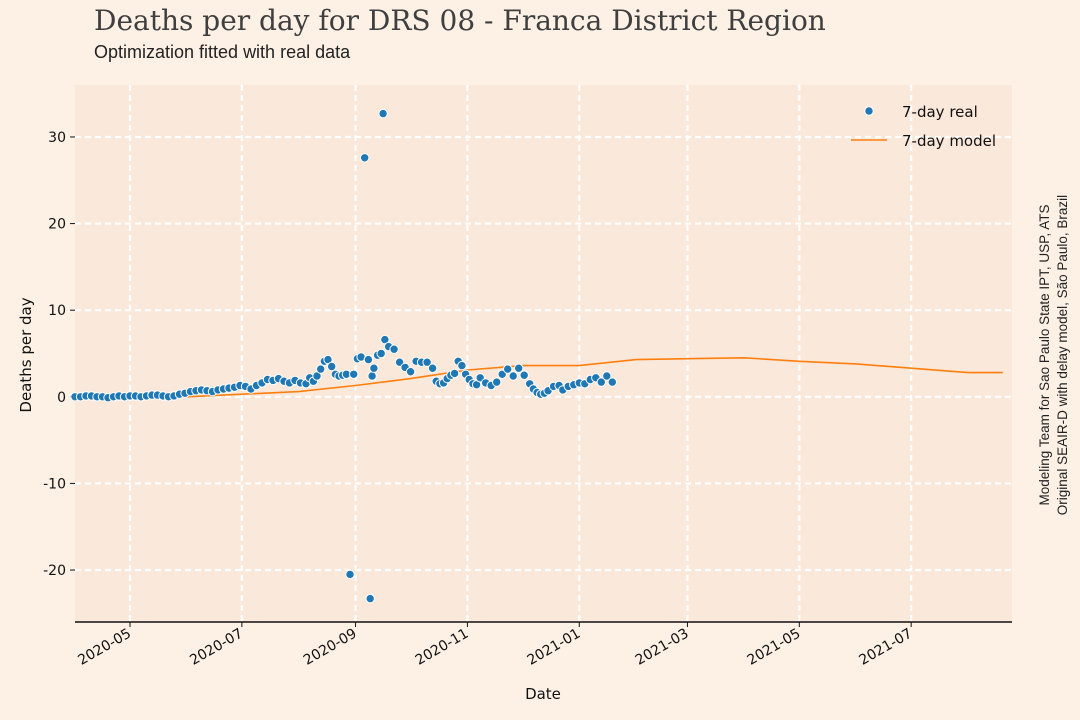  I want to click on x-tick-label: 2020-11, so click(442, 647).